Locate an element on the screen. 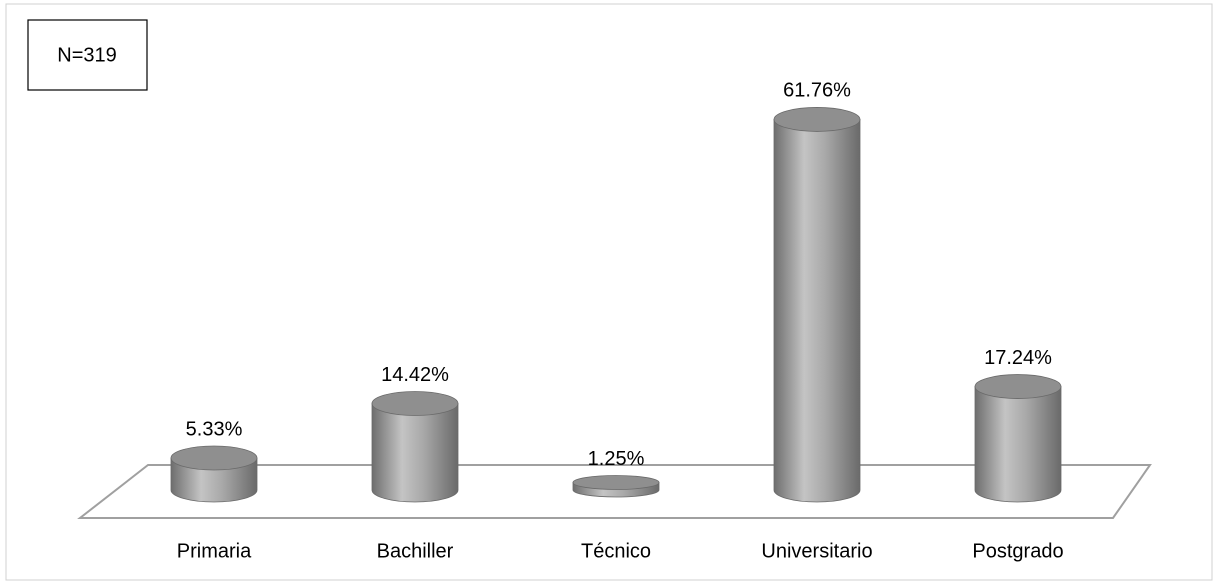  x-tick-label: Bachiller is located at coordinates (415, 551).